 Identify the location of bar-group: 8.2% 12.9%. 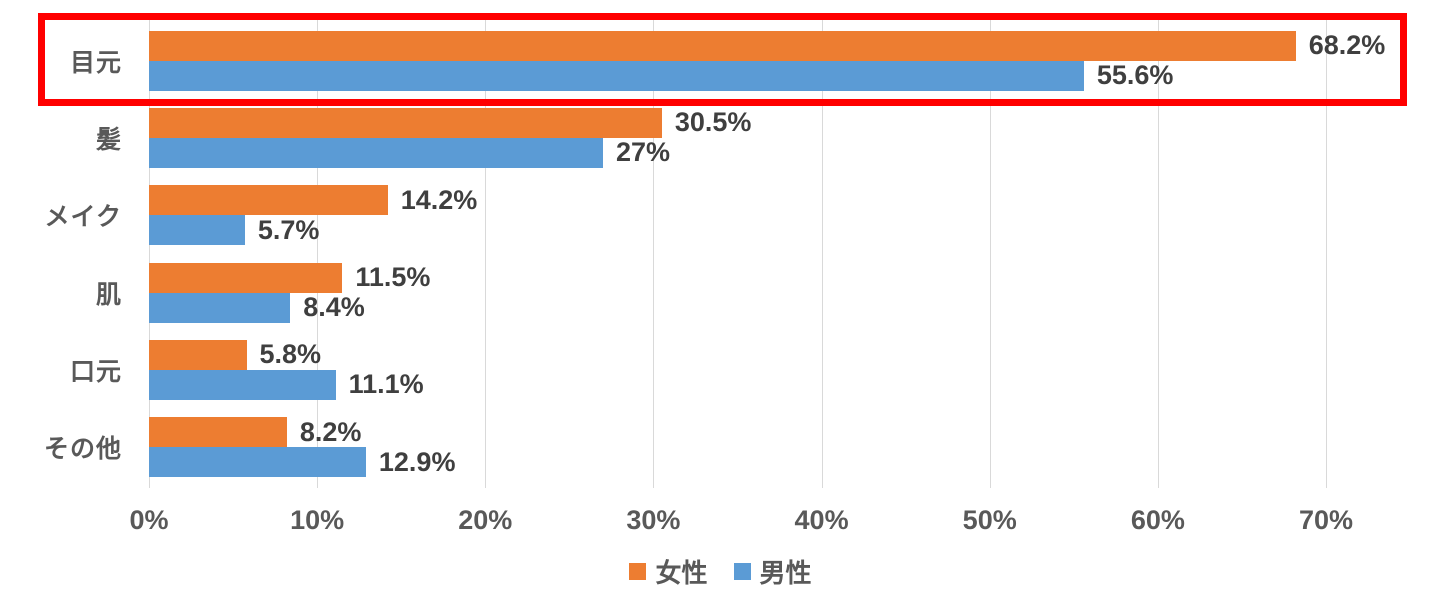
(737, 447).